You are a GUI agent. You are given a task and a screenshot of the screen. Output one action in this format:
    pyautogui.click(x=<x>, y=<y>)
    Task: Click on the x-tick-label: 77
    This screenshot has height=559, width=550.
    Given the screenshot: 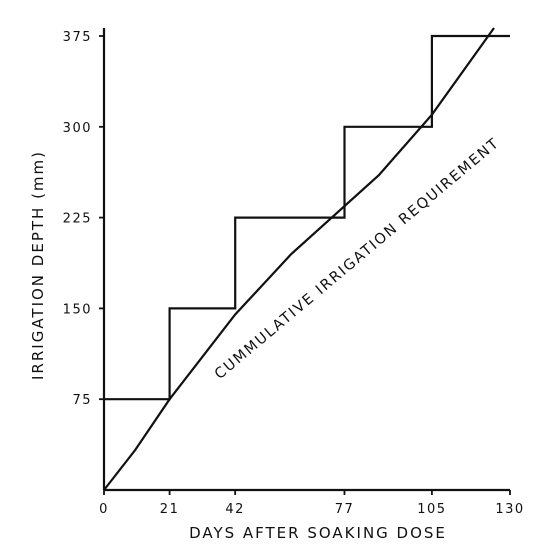 What is the action you would take?
    pyautogui.click(x=345, y=509)
    